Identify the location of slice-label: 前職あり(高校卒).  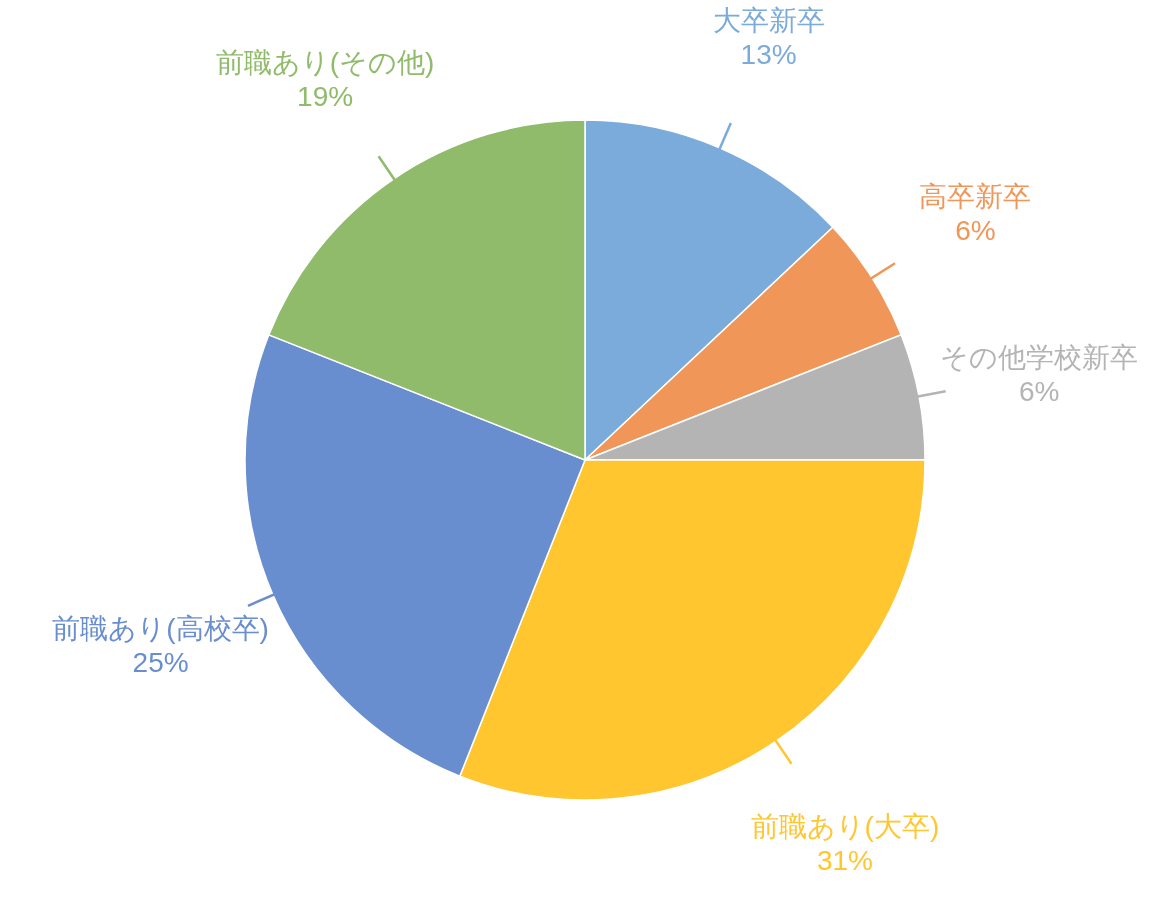
(160, 628).